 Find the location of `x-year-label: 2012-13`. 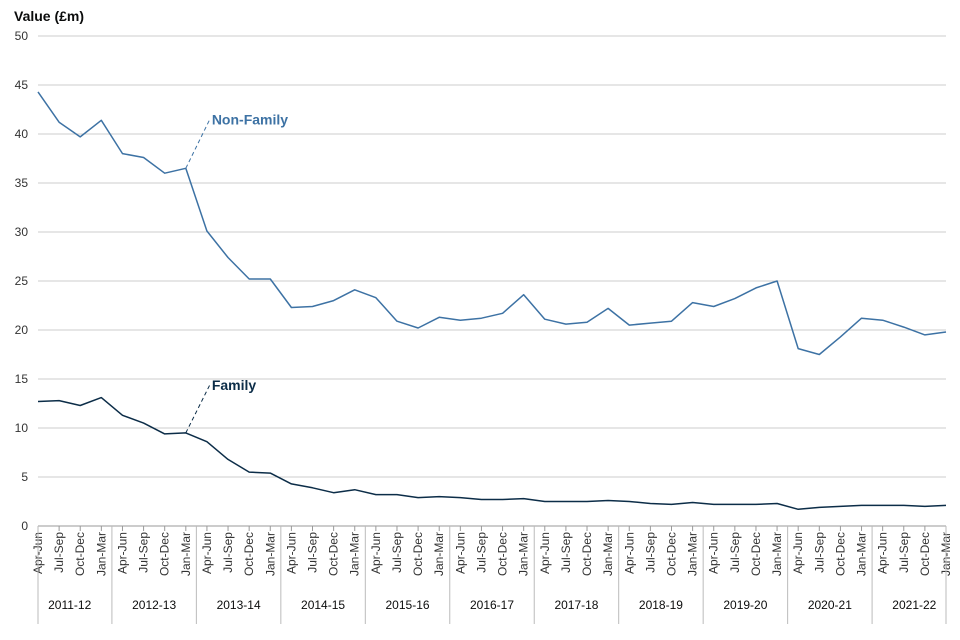

x-year-label: 2012-13 is located at coordinates (154, 605).